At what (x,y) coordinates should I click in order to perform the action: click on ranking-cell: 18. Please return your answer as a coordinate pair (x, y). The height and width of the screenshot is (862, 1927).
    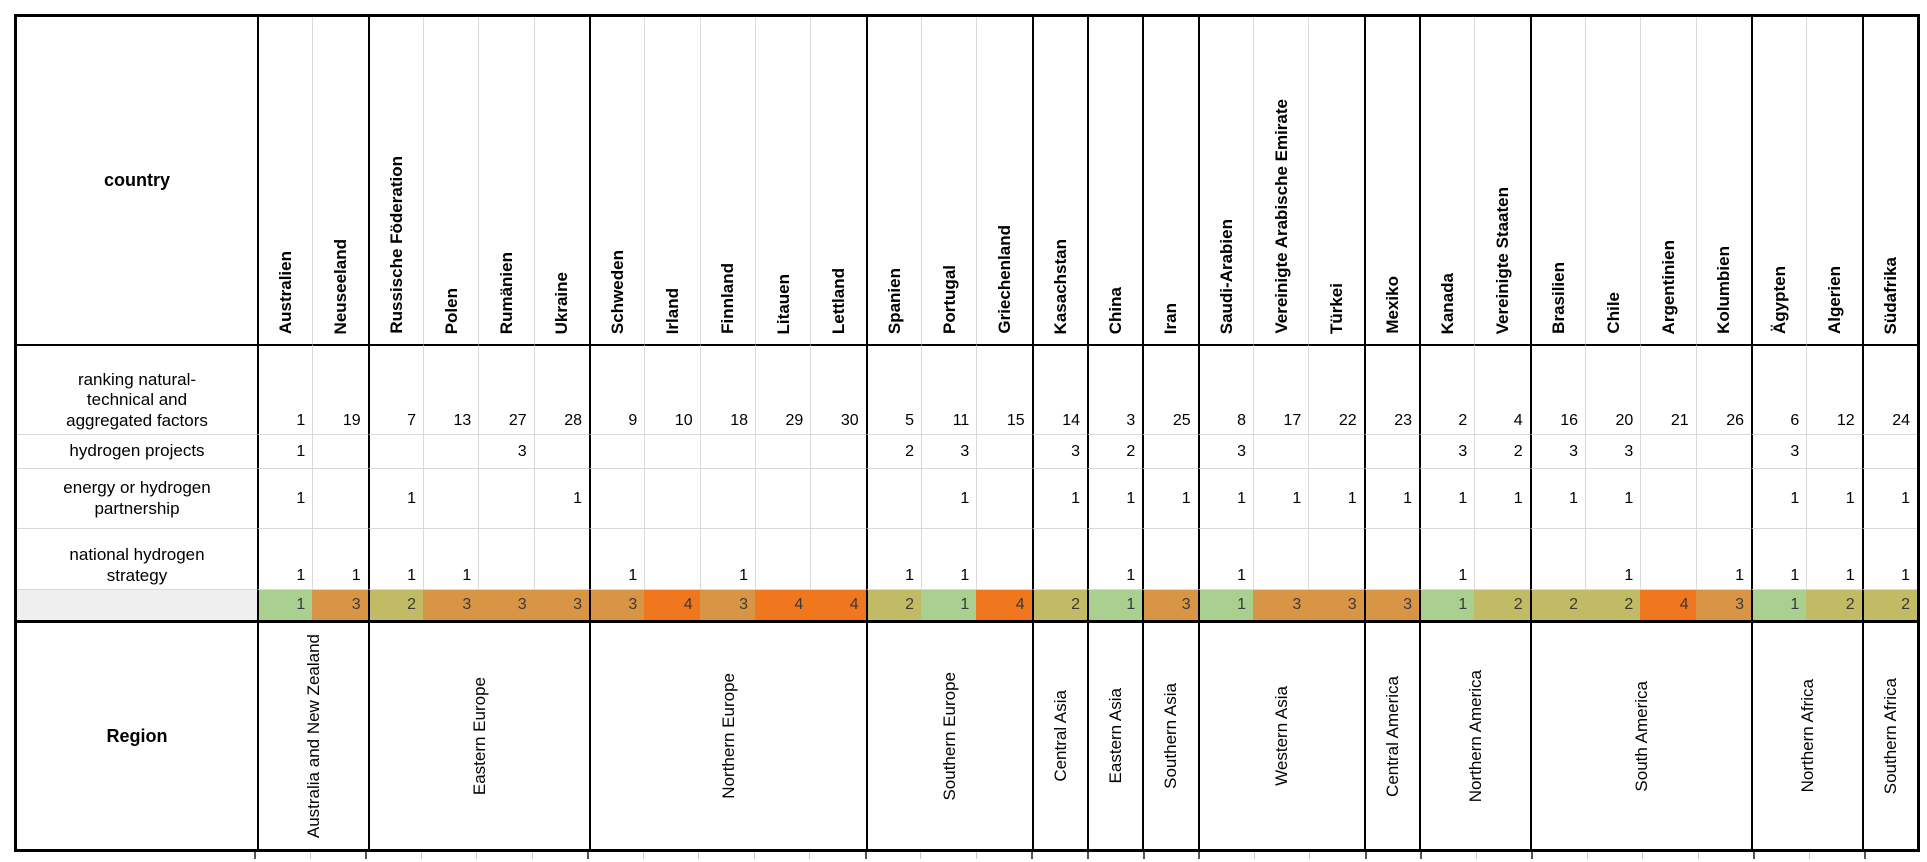
    Looking at the image, I should click on (727, 389).